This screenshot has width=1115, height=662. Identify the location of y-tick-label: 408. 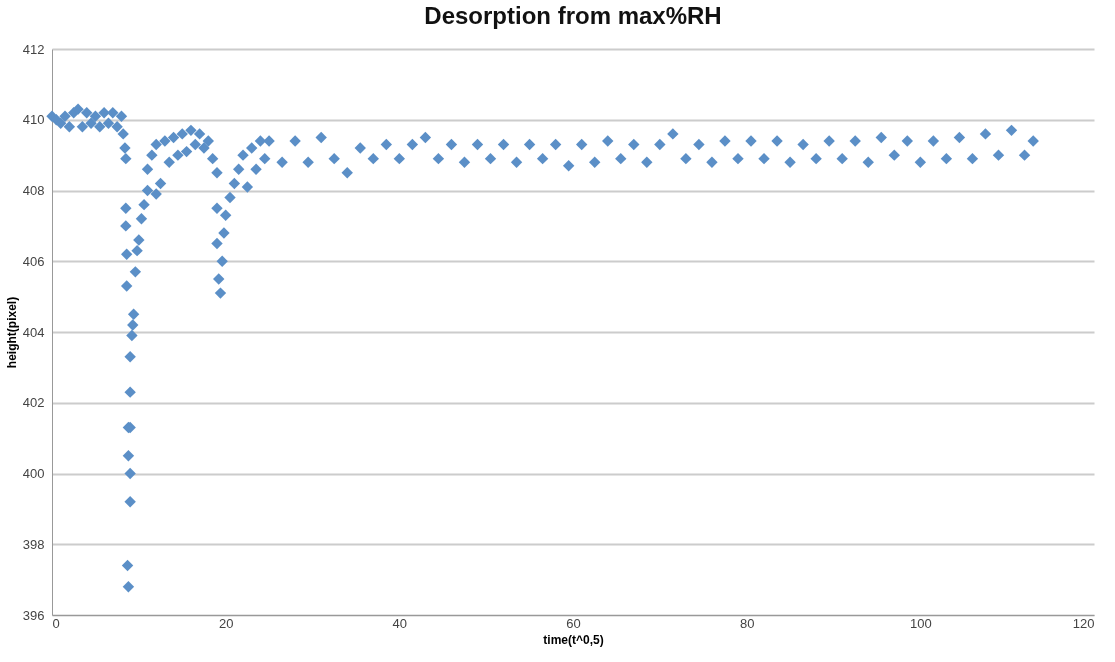
(33, 190).